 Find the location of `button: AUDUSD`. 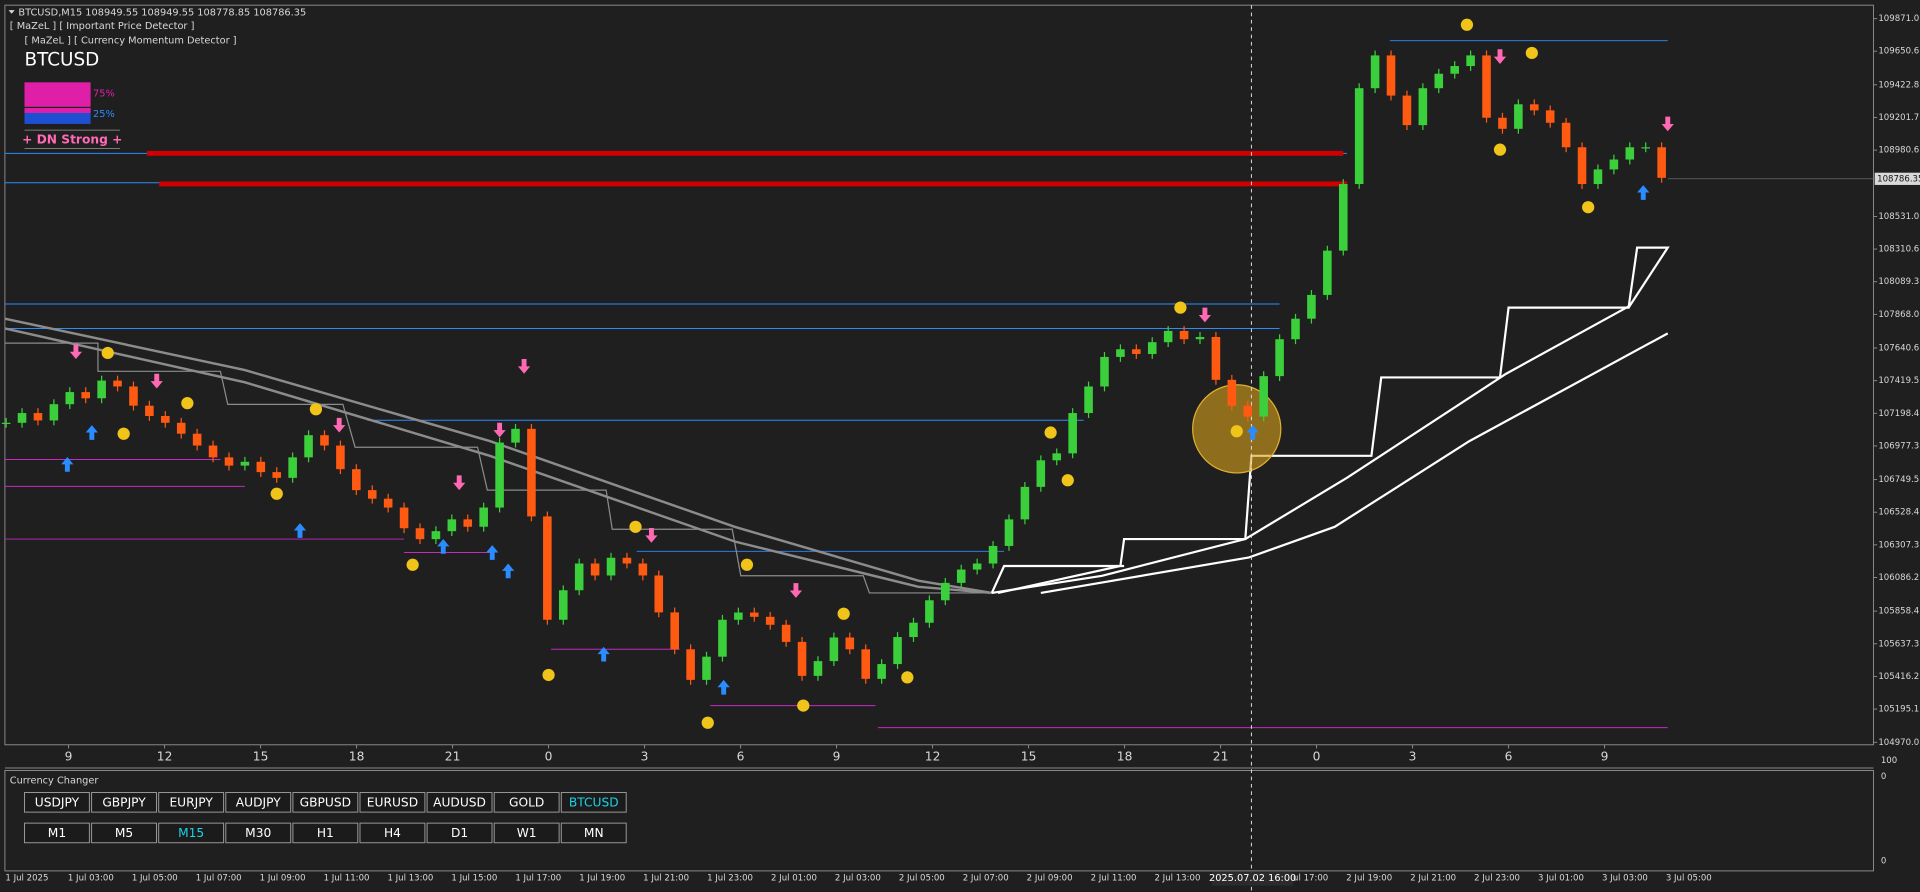

button: AUDUSD is located at coordinates (459, 802).